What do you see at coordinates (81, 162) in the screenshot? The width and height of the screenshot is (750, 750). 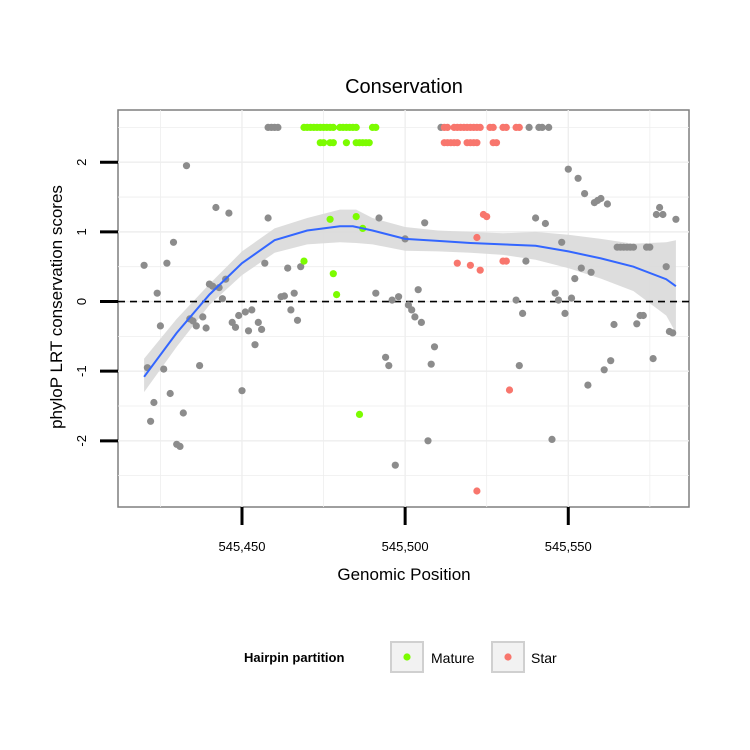 I see `y-tick-label: 2` at bounding box center [81, 162].